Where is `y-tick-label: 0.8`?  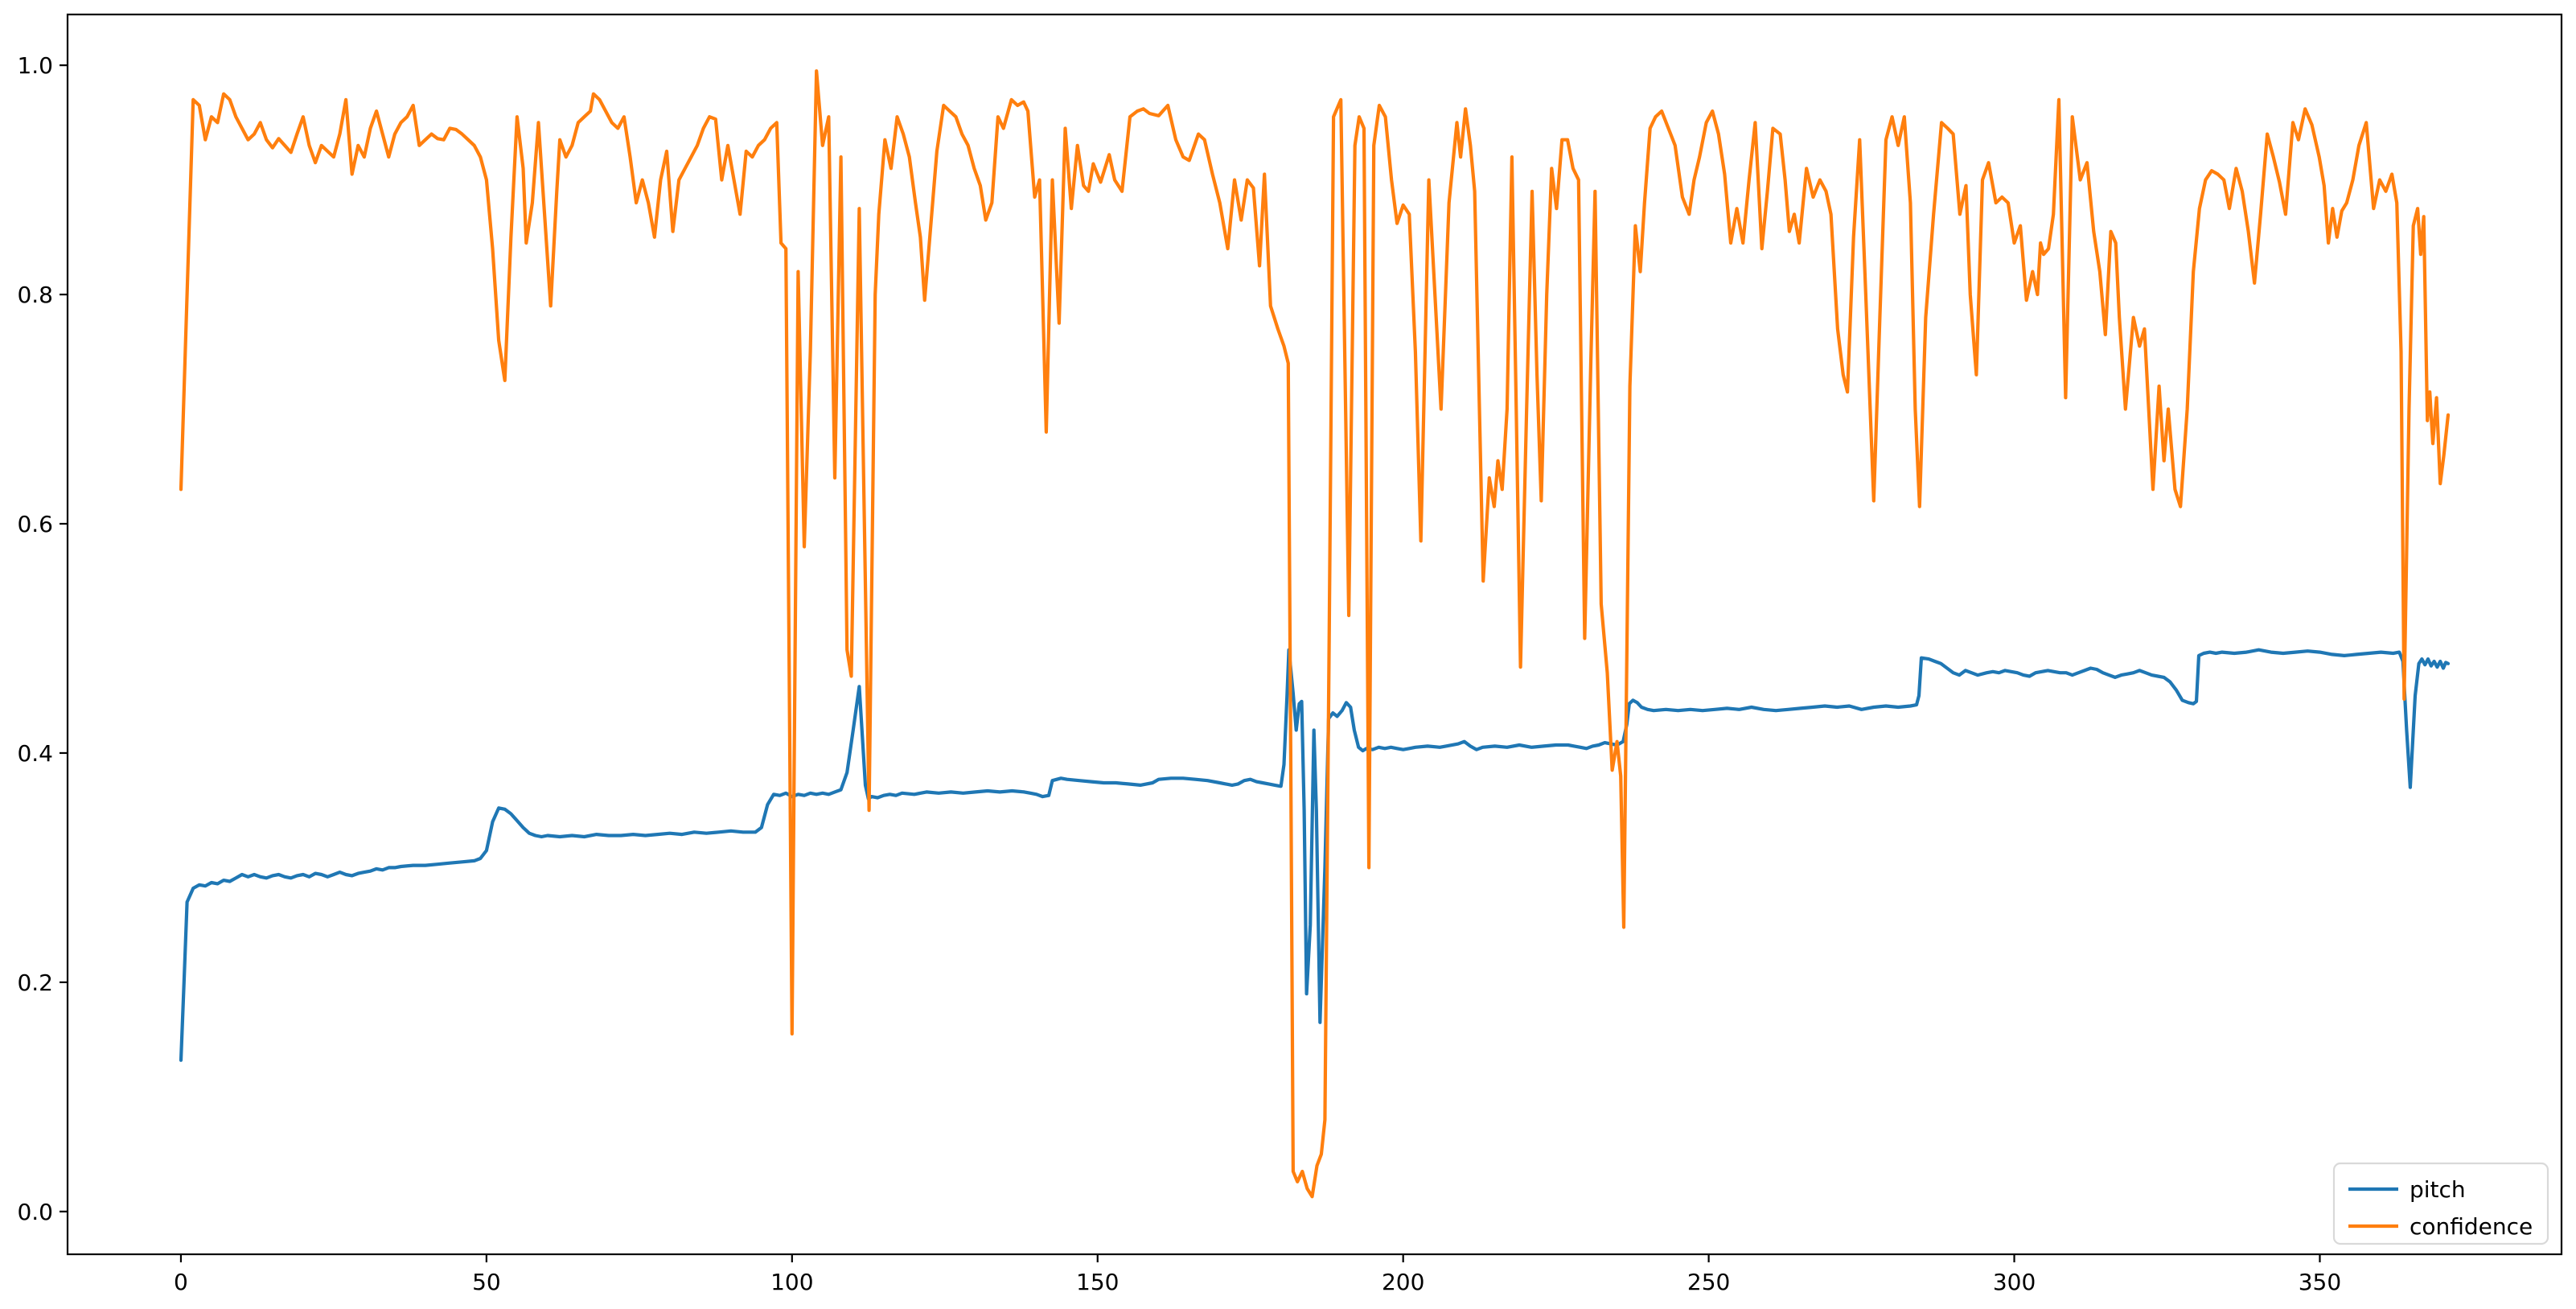 y-tick-label: 0.8 is located at coordinates (35, 295).